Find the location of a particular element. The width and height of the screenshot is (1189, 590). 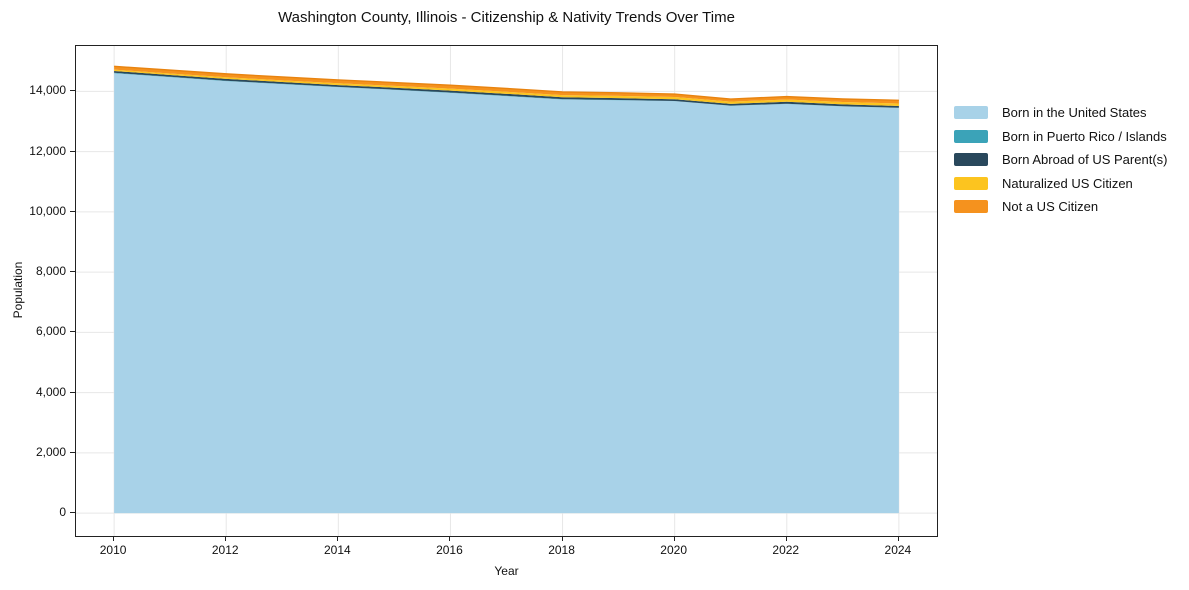

y-tick-label: 12,000 is located at coordinates (47, 150).